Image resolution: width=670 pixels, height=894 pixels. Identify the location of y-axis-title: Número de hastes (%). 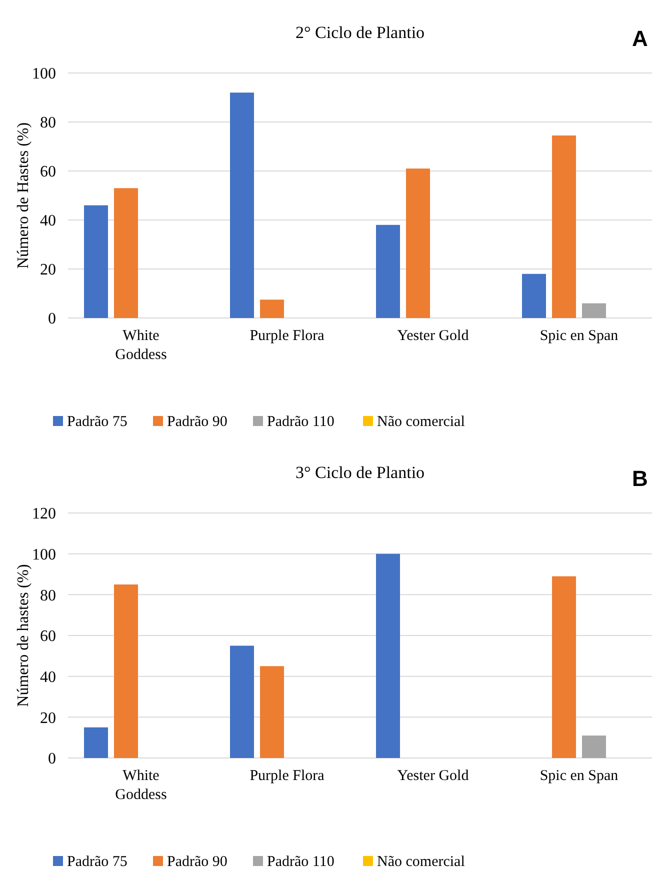
(23, 635).